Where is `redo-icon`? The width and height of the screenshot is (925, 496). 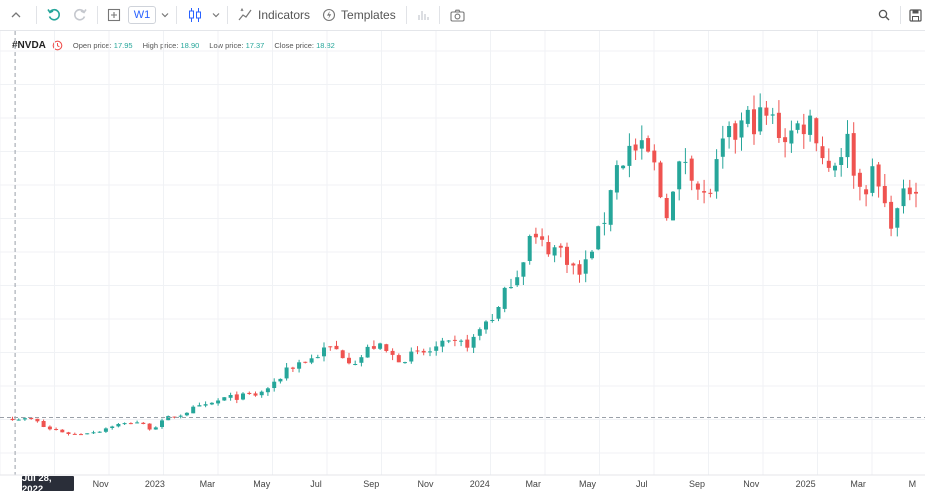
redo-icon is located at coordinates (80, 15).